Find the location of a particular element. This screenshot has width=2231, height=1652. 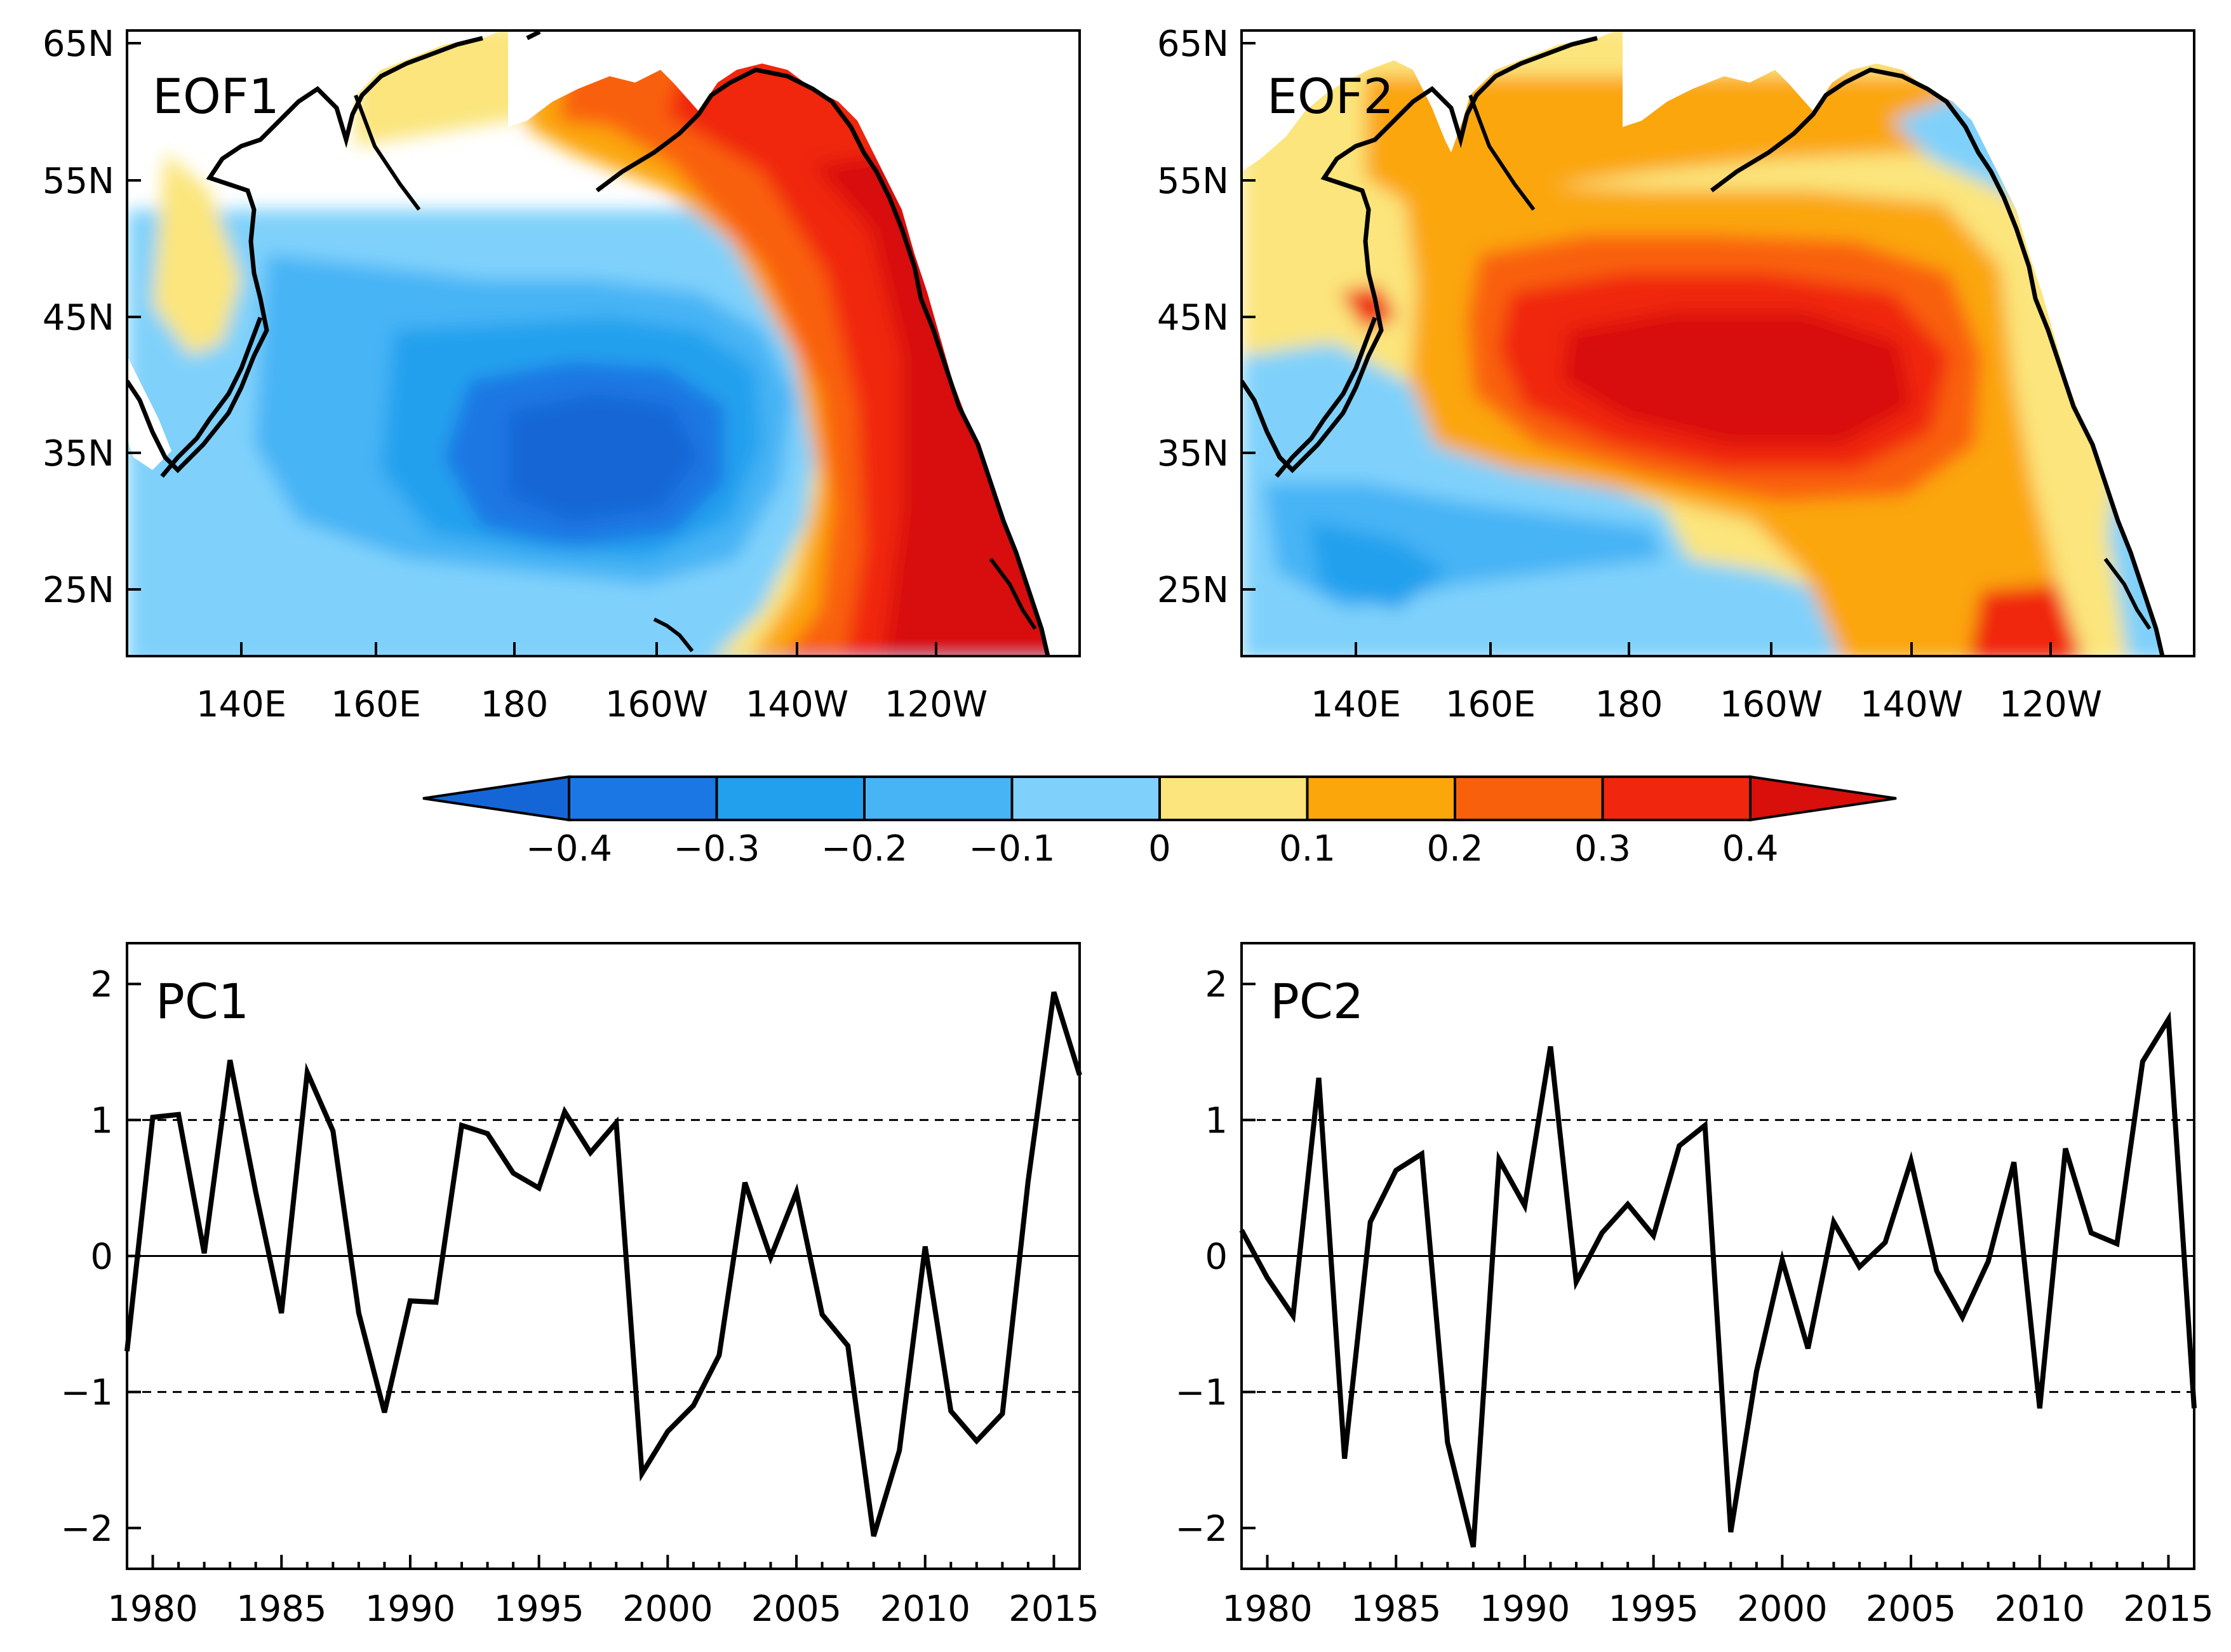

colorbar-tick-label: 0.3 is located at coordinates (1602, 849).